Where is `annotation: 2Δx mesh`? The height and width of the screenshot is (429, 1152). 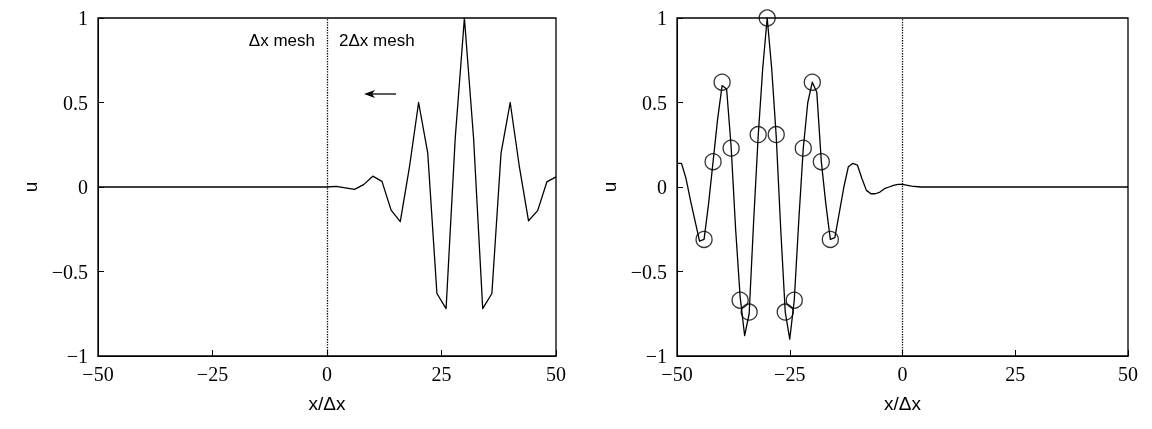
annotation: 2Δx mesh is located at coordinates (377, 40).